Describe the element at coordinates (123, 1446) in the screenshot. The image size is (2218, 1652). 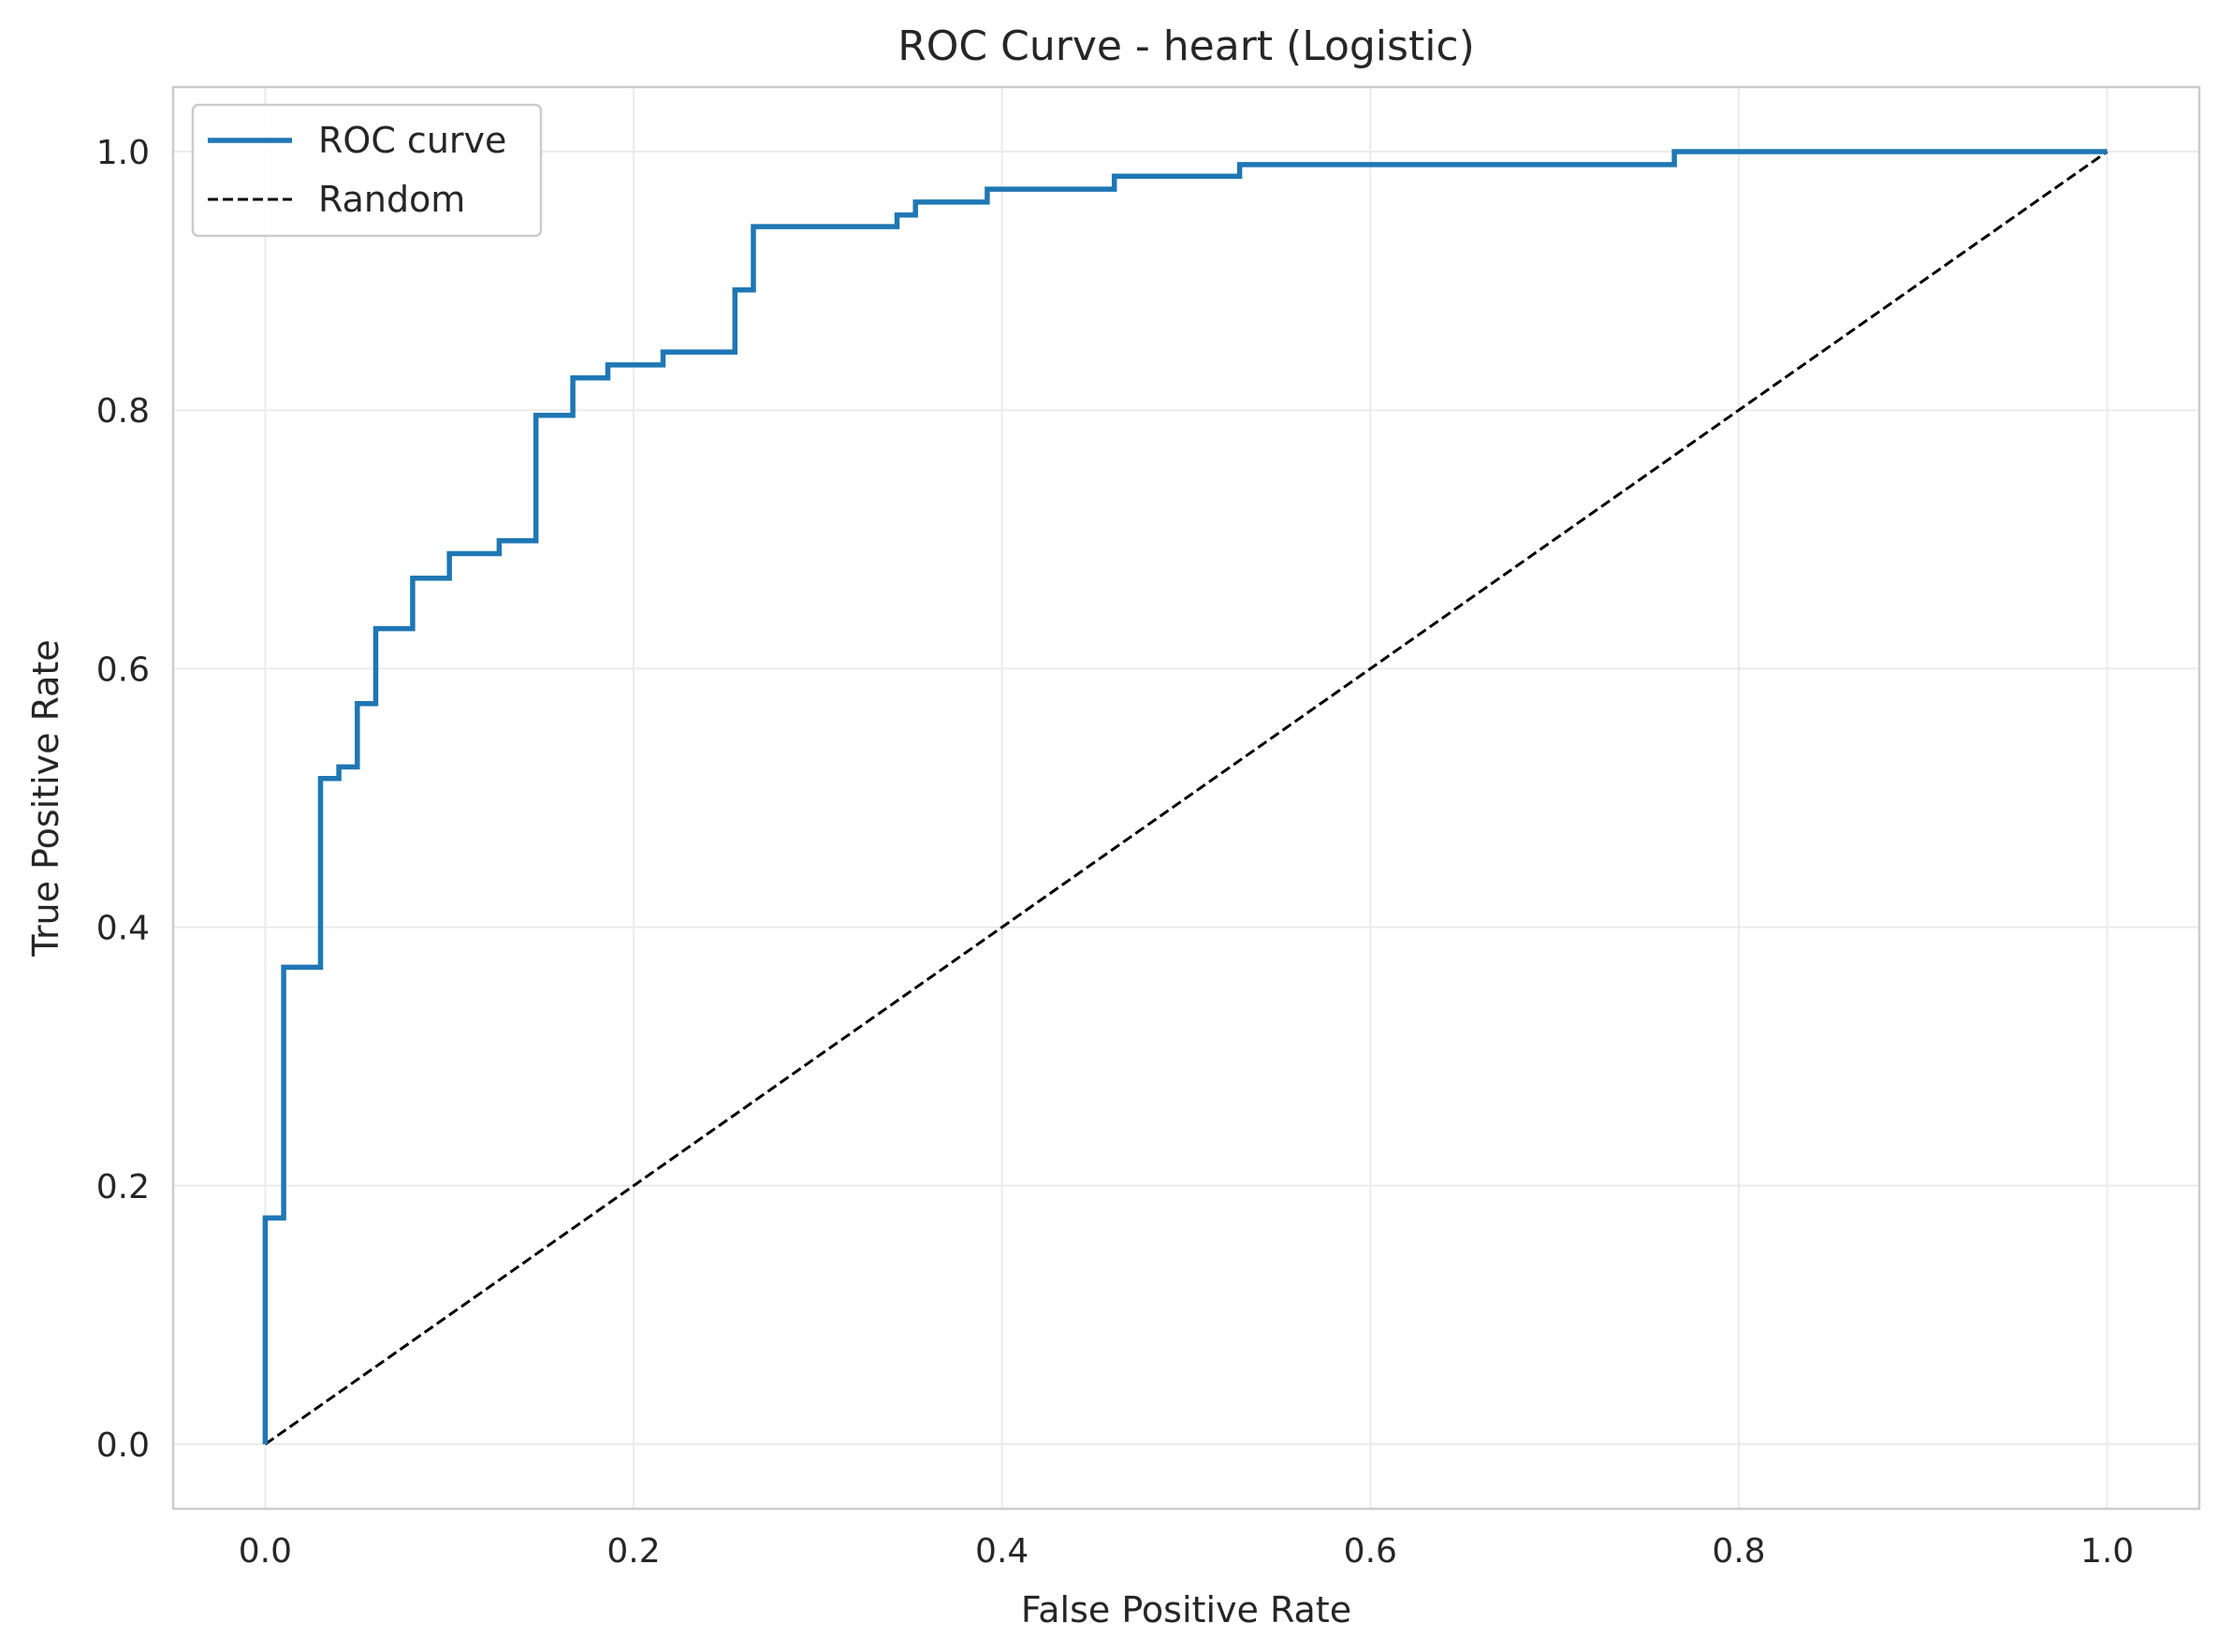
I see `y-tick-label: 0.0` at that location.